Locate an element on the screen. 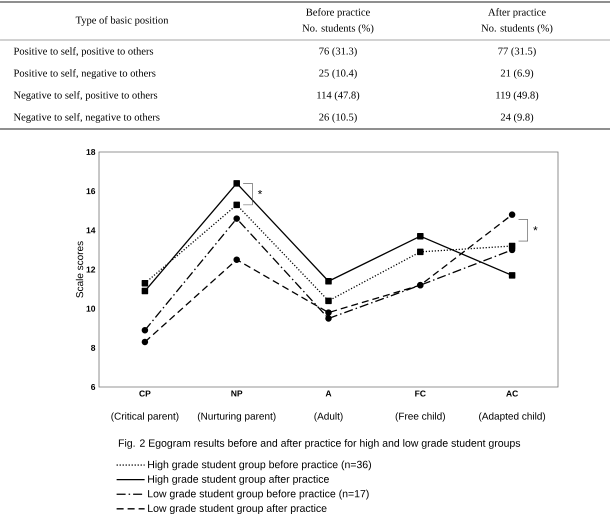 The width and height of the screenshot is (610, 519). text: Positive to self, negative to others is located at coordinates (85, 74).